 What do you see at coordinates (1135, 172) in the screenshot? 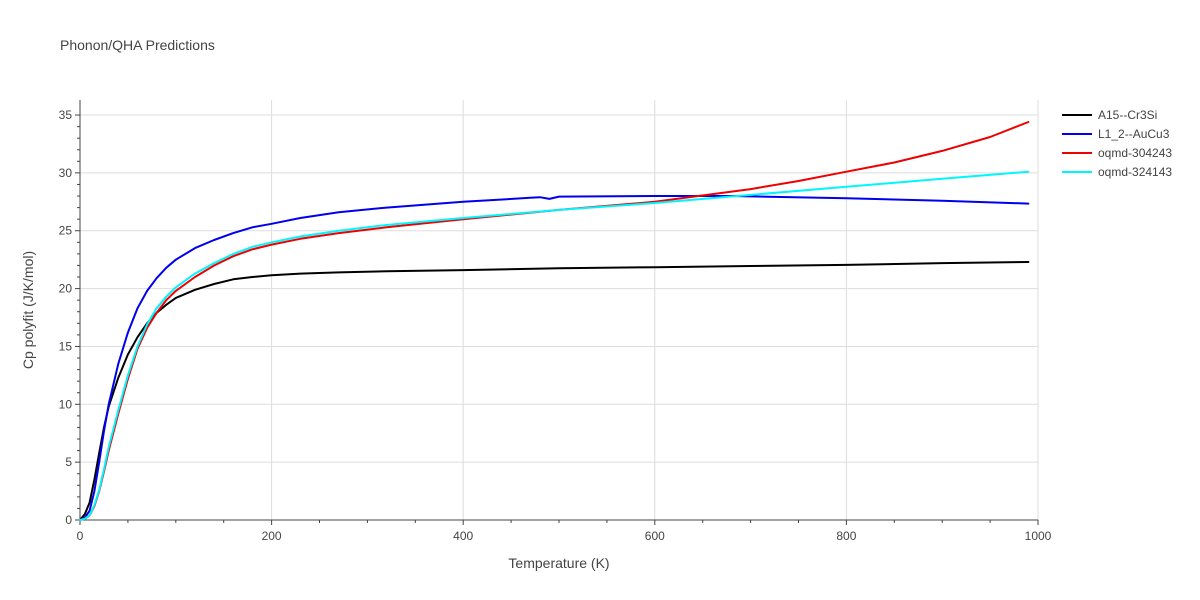
I see `legend-label: oqmd-324143` at bounding box center [1135, 172].